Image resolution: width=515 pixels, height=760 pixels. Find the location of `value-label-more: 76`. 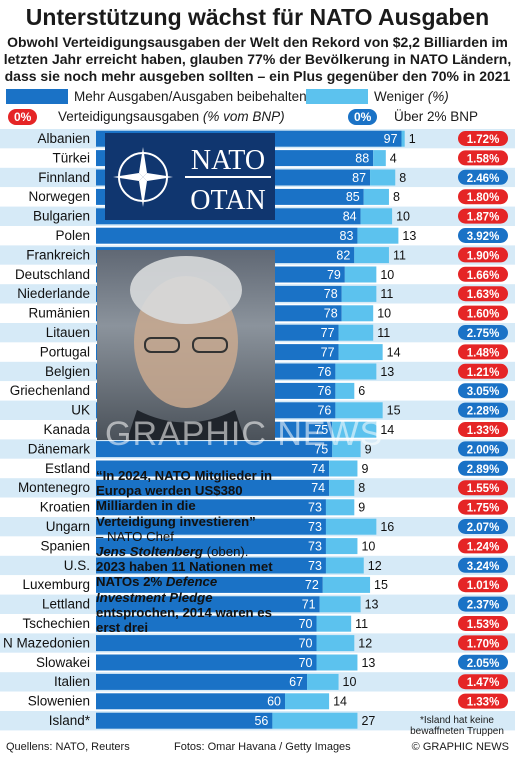

value-label-more: 76 is located at coordinates (324, 372).